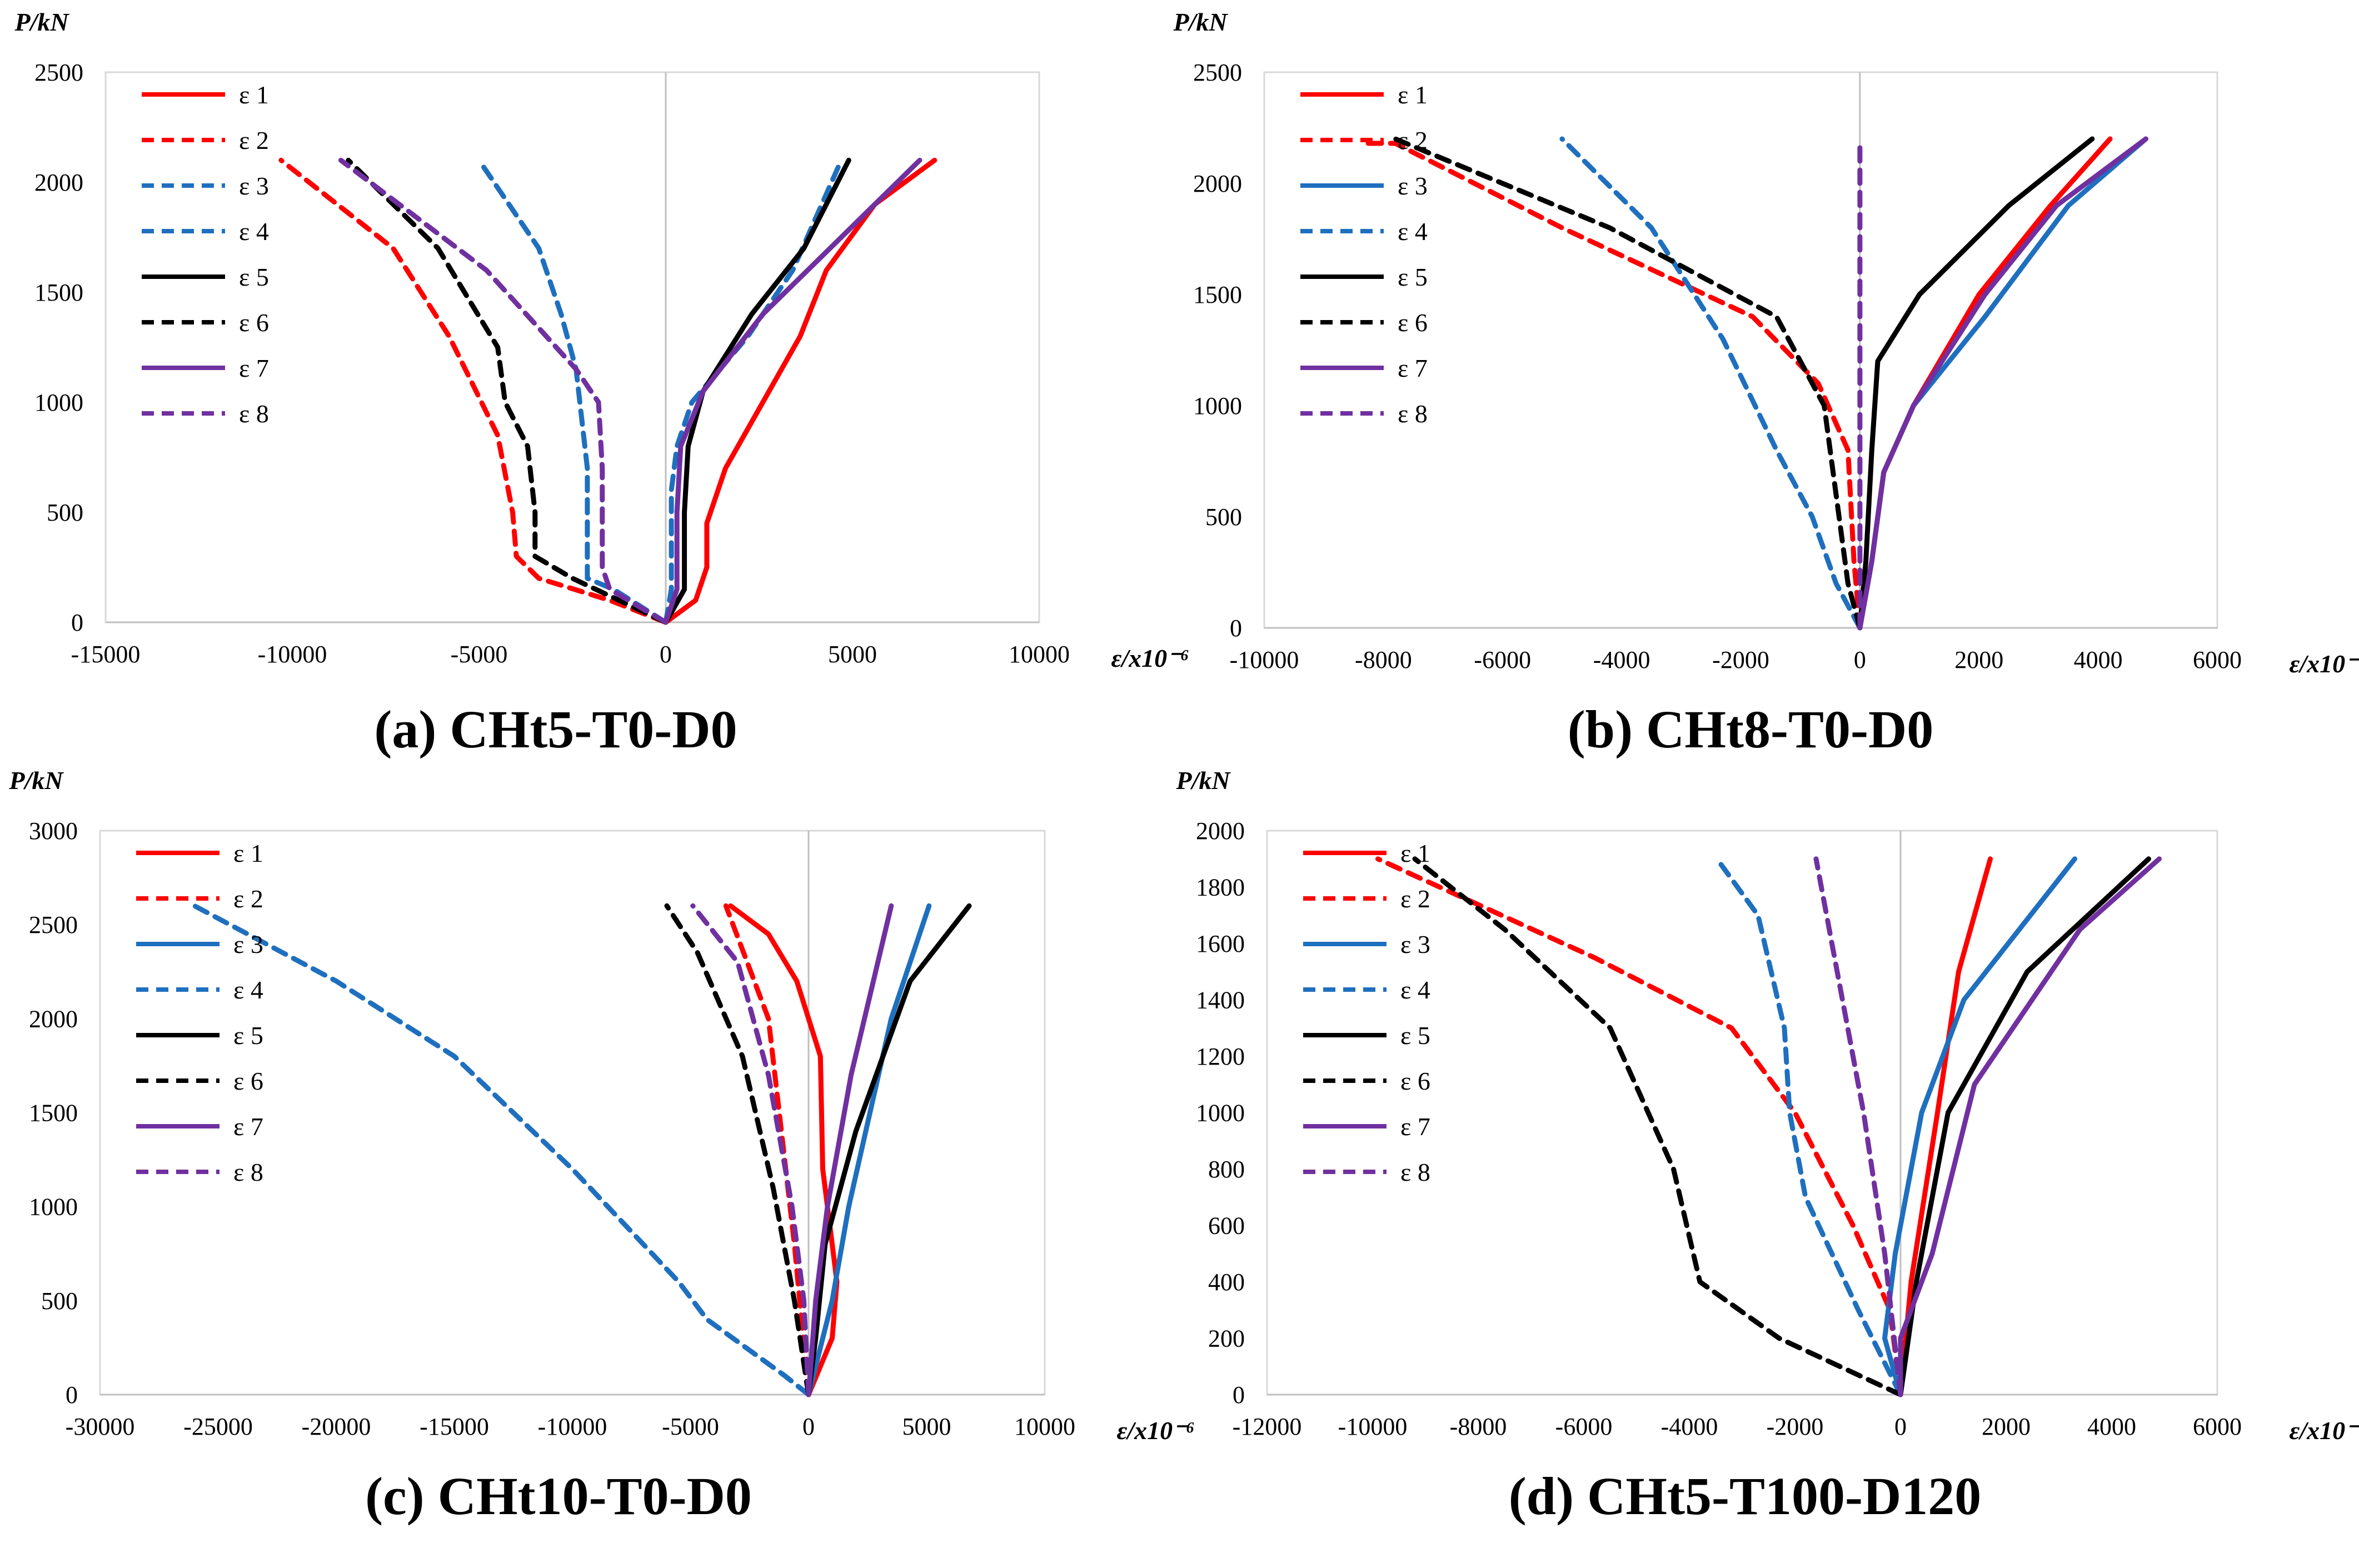 The height and width of the screenshot is (1568, 2359). I want to click on y-tick-label: 1200, so click(1221, 1056).